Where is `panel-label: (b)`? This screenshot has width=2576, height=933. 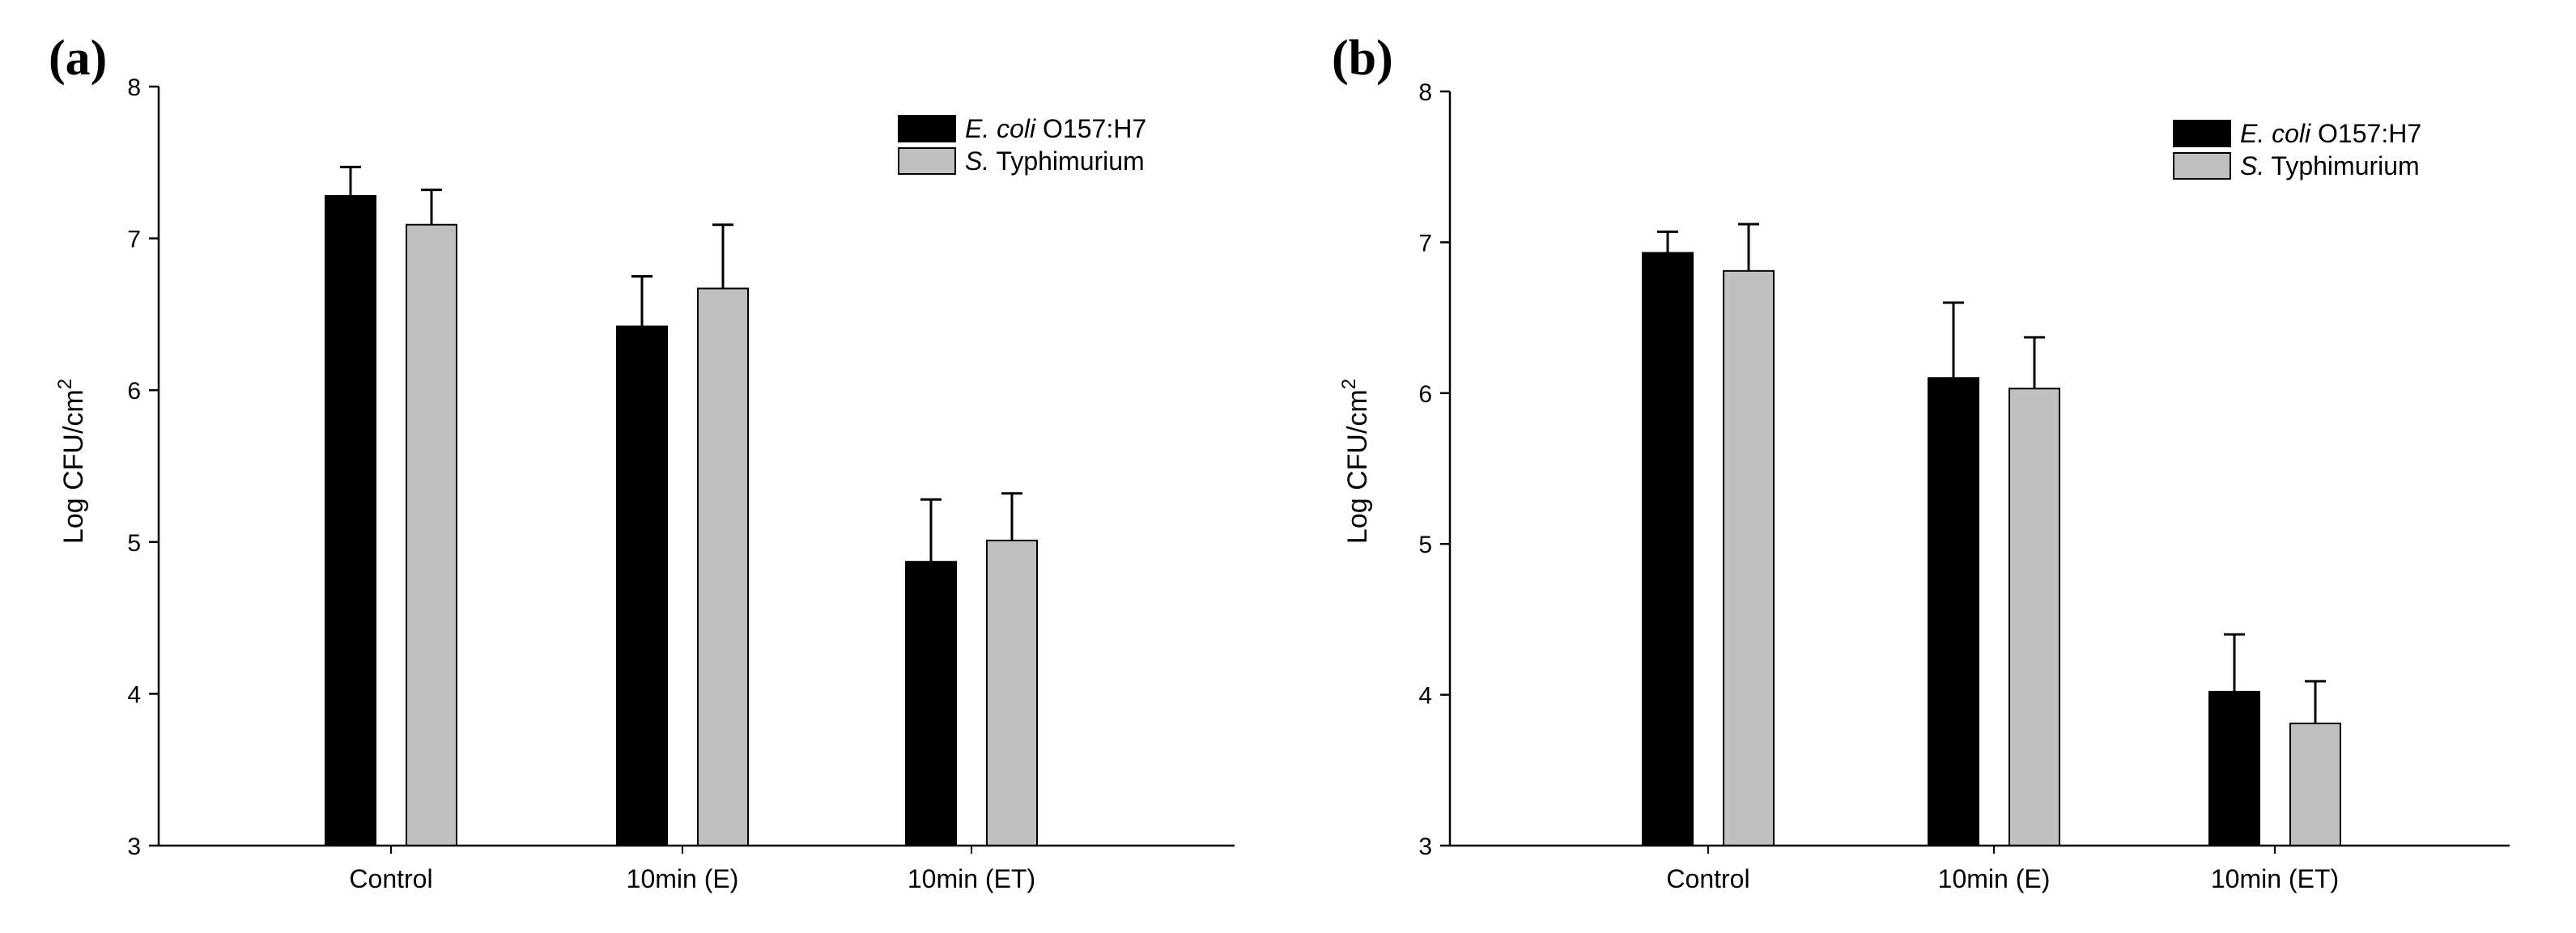
panel-label: (b) is located at coordinates (1362, 58).